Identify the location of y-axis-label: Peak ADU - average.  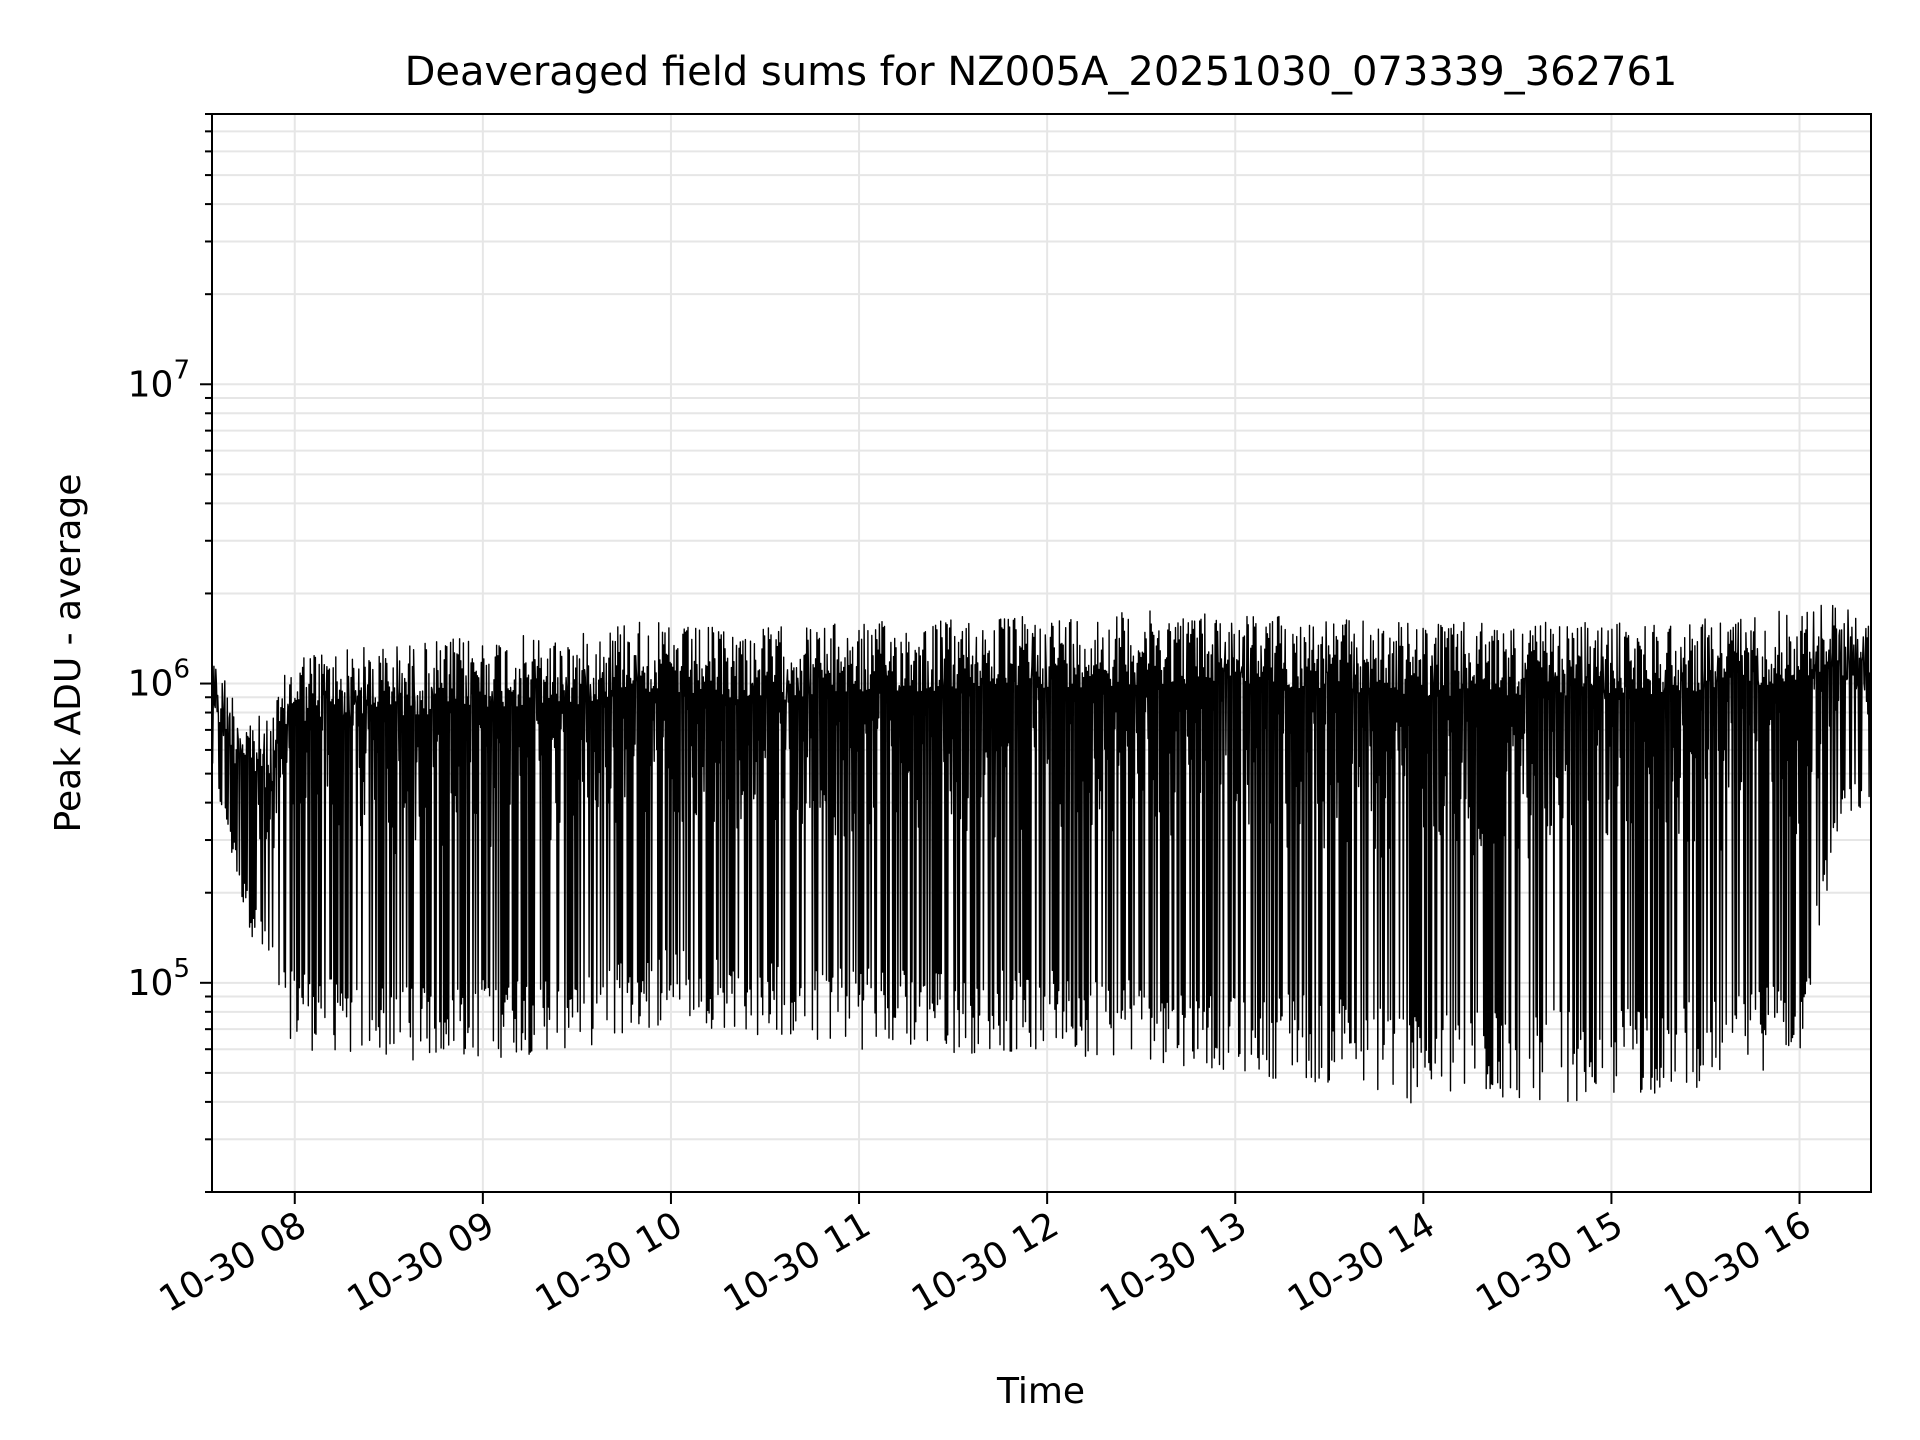
(68, 653).